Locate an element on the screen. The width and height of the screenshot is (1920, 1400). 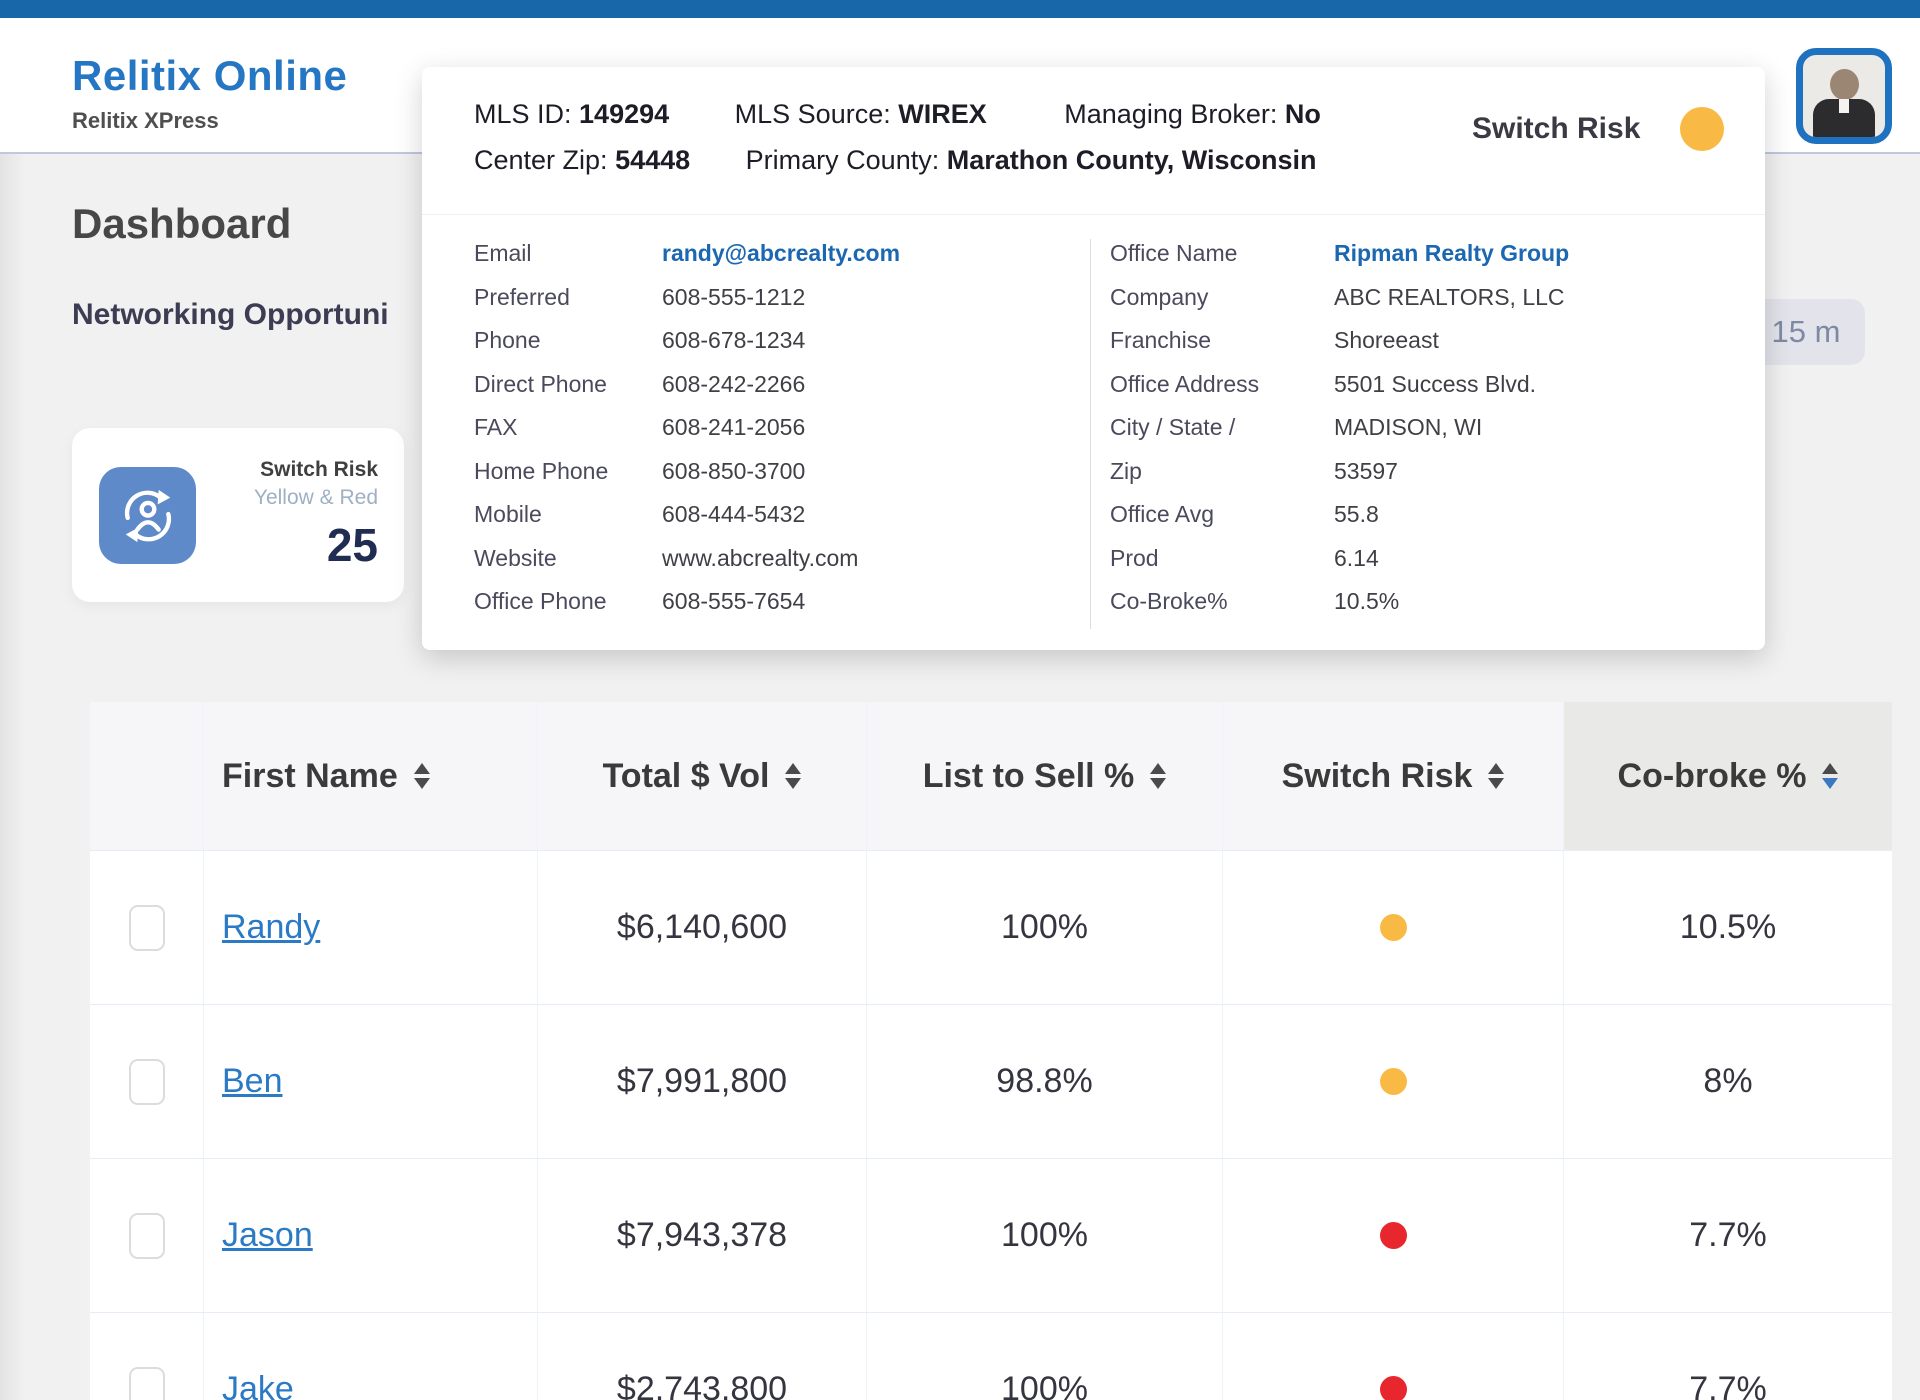
detail-row: Prod 6.14 is located at coordinates (1244, 557).